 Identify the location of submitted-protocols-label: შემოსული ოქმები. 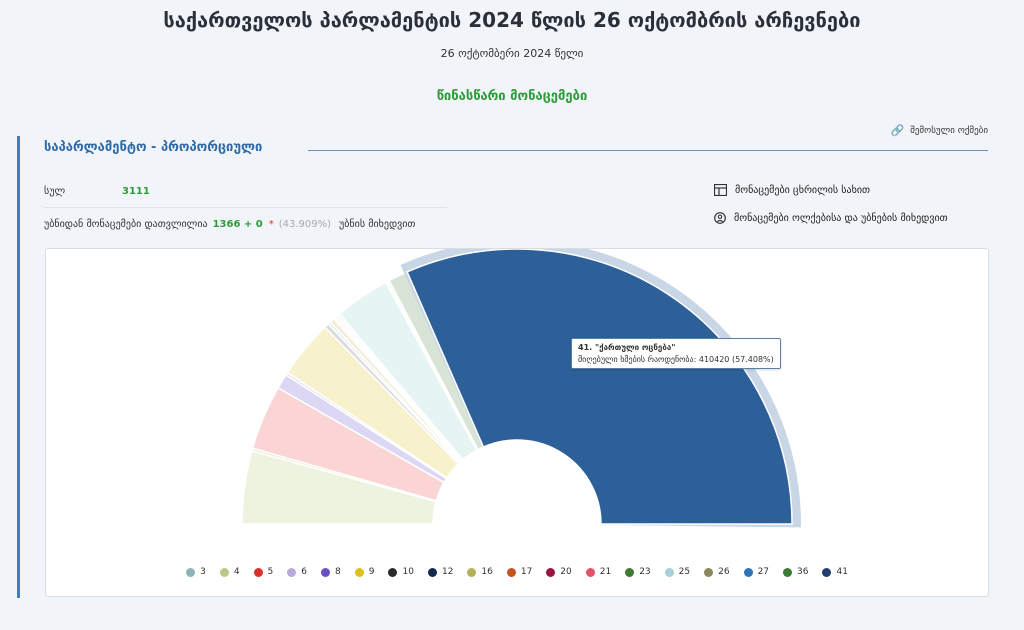
(949, 130).